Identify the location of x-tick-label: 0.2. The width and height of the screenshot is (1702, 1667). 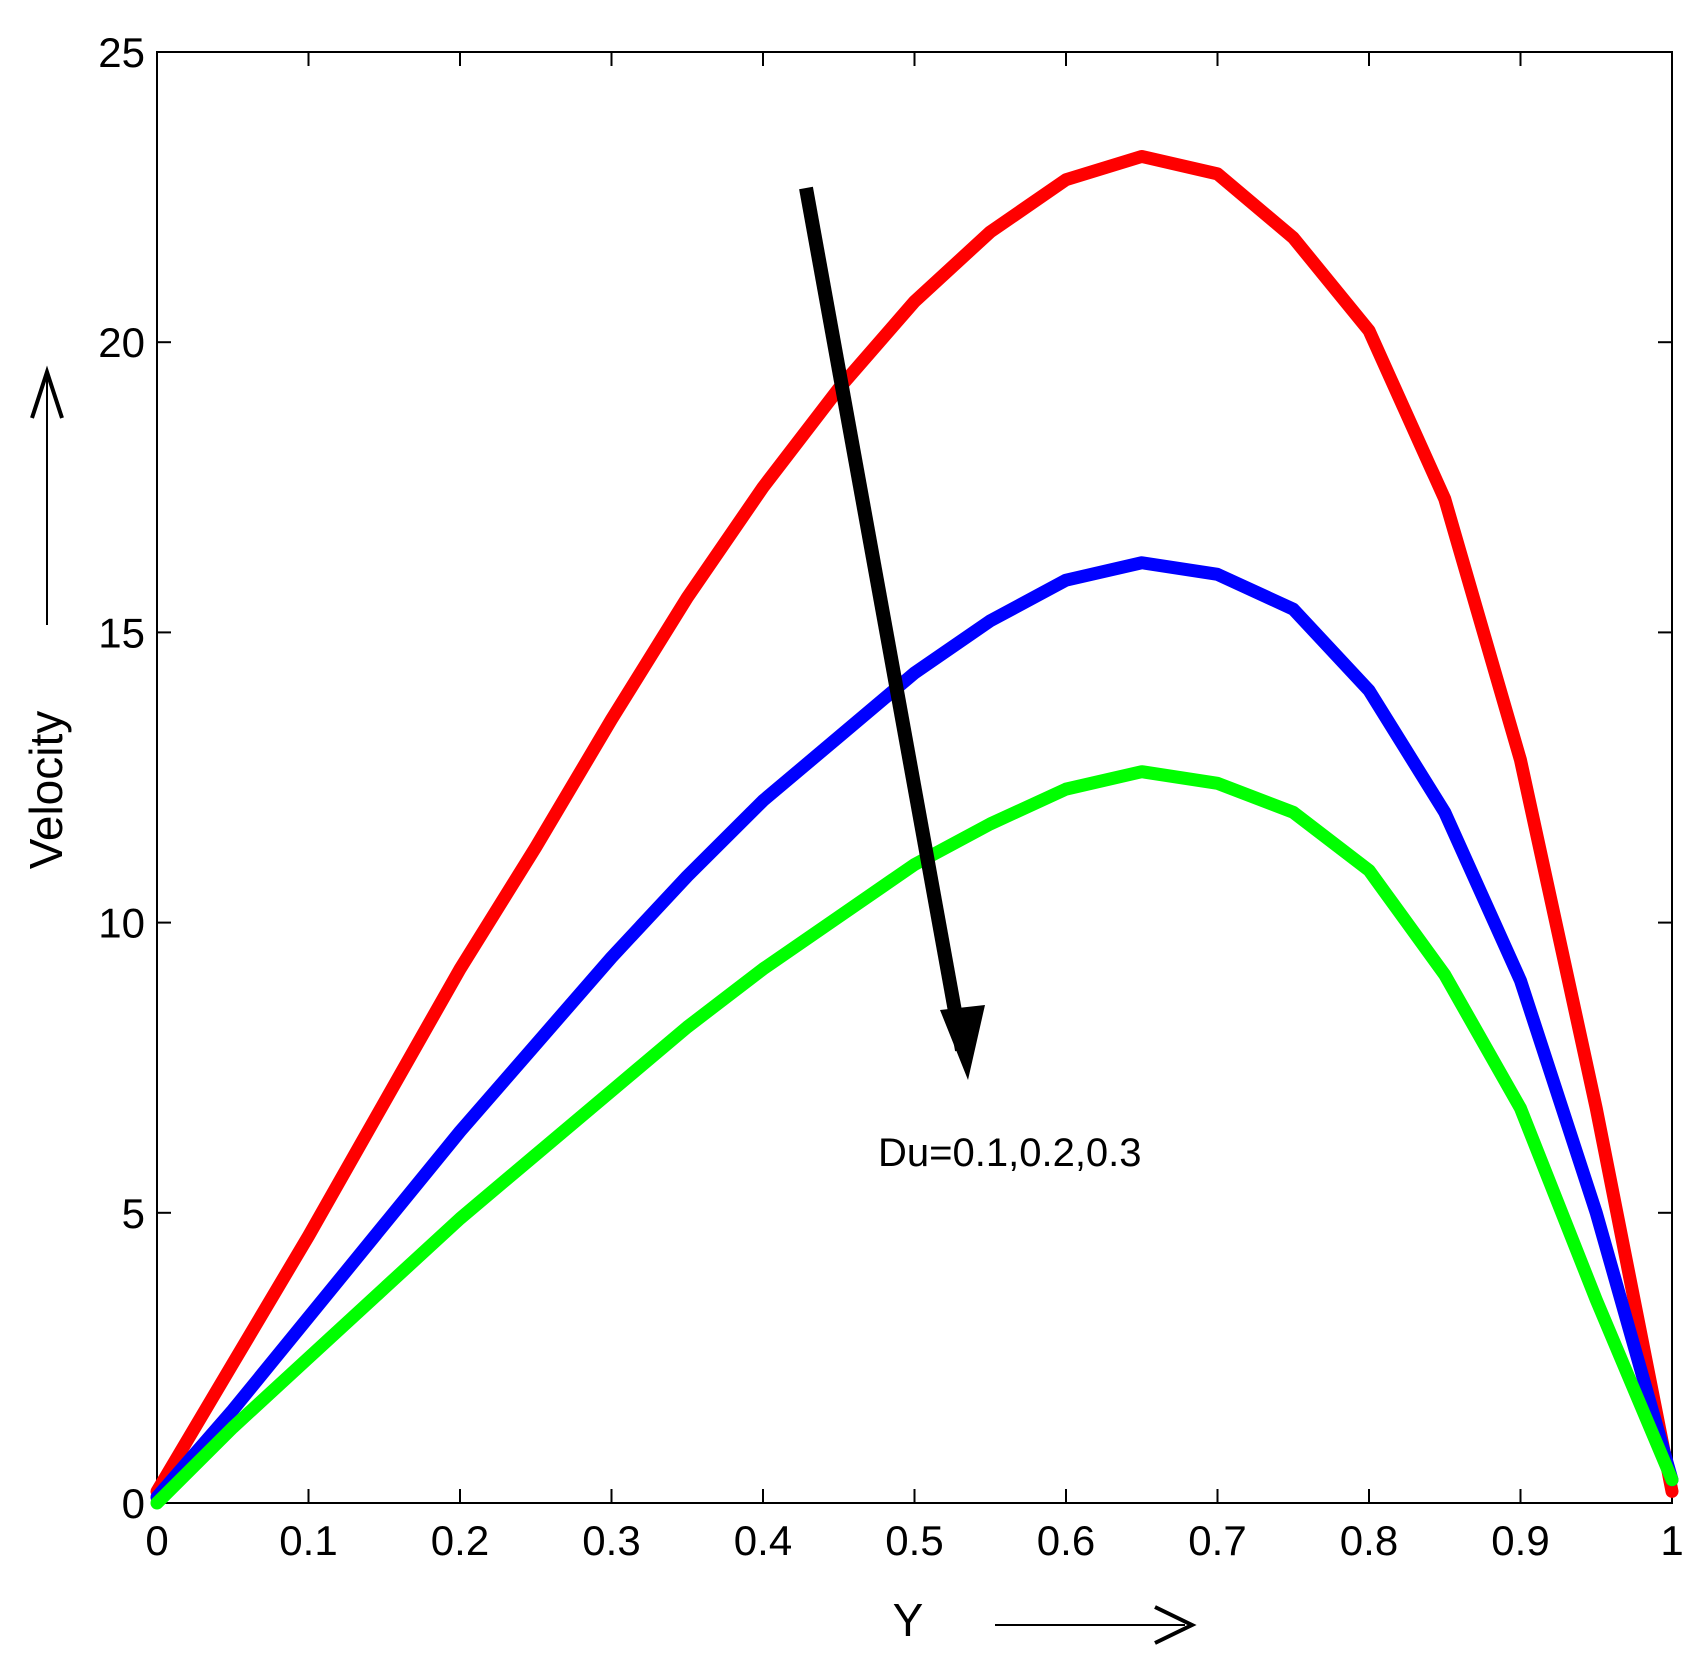
(460, 1540).